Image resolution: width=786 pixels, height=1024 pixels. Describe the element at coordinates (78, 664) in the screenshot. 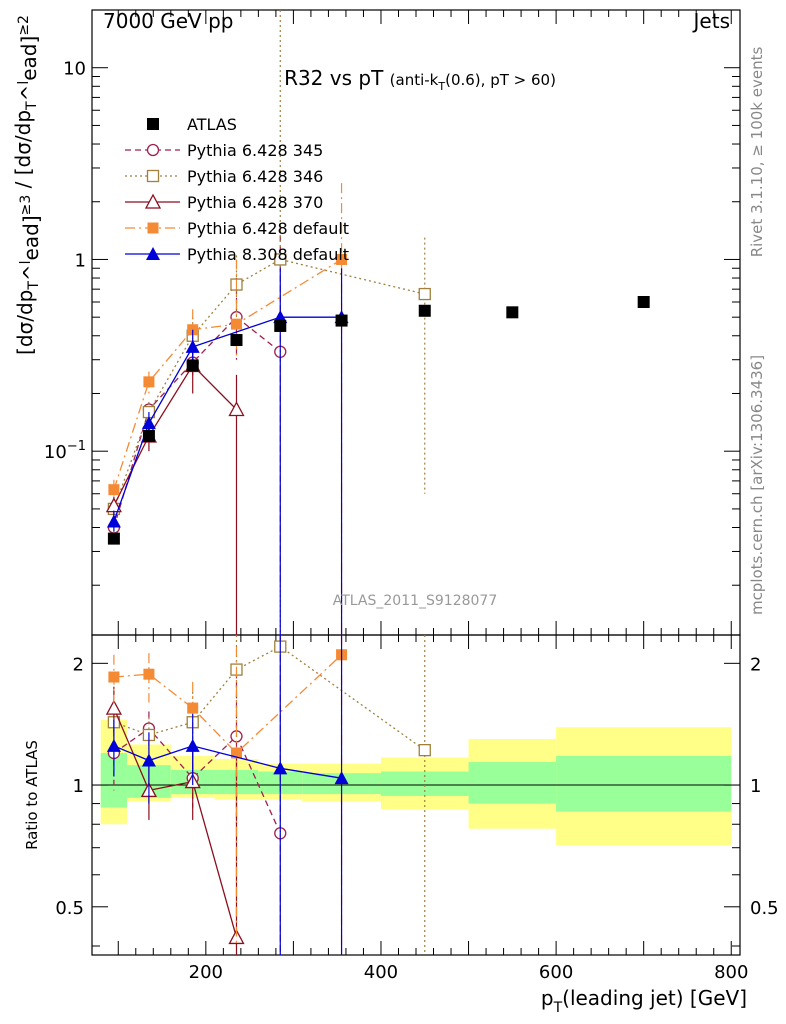

I see `ratio-tick-label-left: 2` at that location.